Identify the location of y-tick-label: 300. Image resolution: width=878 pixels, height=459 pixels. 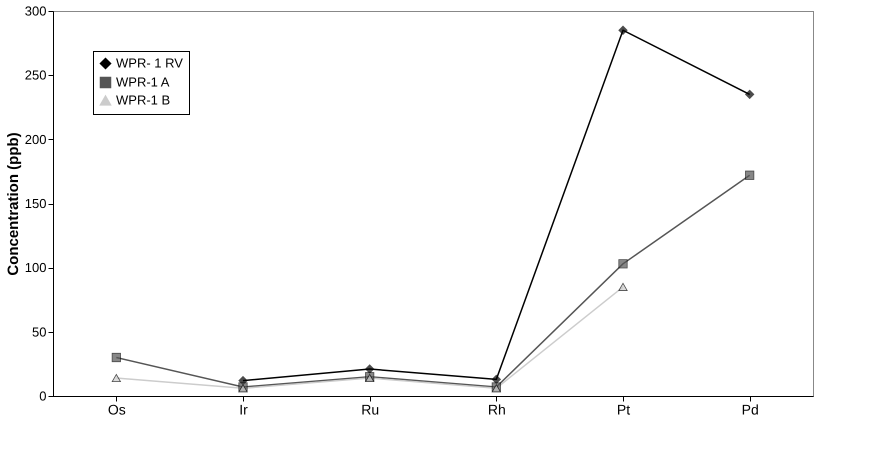
(35, 11).